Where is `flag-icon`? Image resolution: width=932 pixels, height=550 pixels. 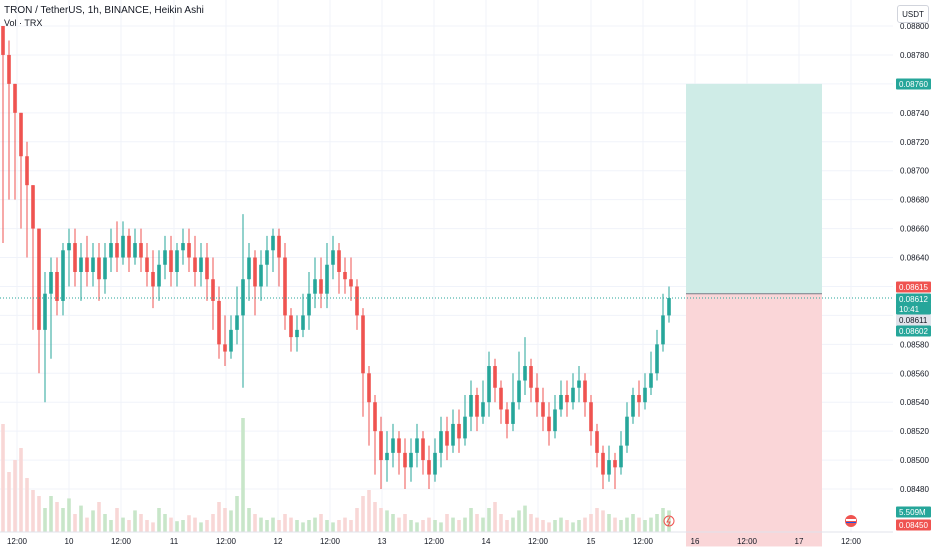
flag-icon is located at coordinates (851, 522).